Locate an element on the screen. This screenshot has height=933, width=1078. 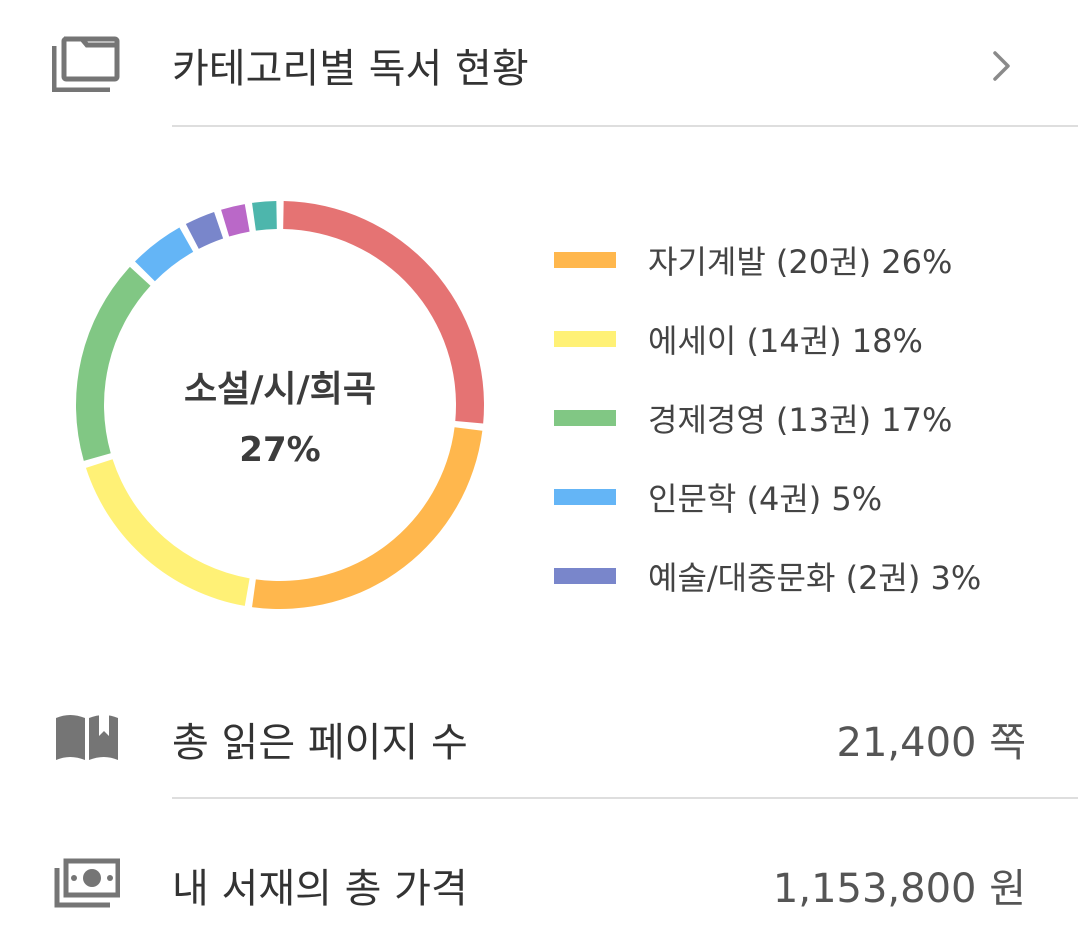
donut-slice-소설/시/희곡 is located at coordinates (383, 312).